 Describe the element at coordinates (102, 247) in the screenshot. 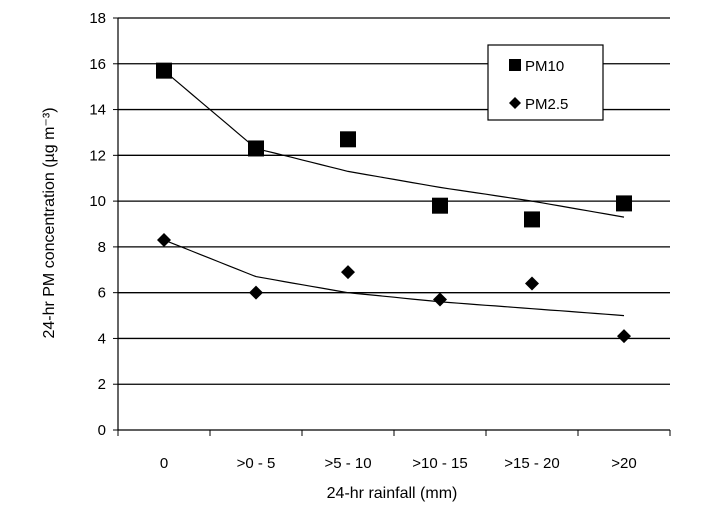

I see `y-tick-label: 8` at that location.